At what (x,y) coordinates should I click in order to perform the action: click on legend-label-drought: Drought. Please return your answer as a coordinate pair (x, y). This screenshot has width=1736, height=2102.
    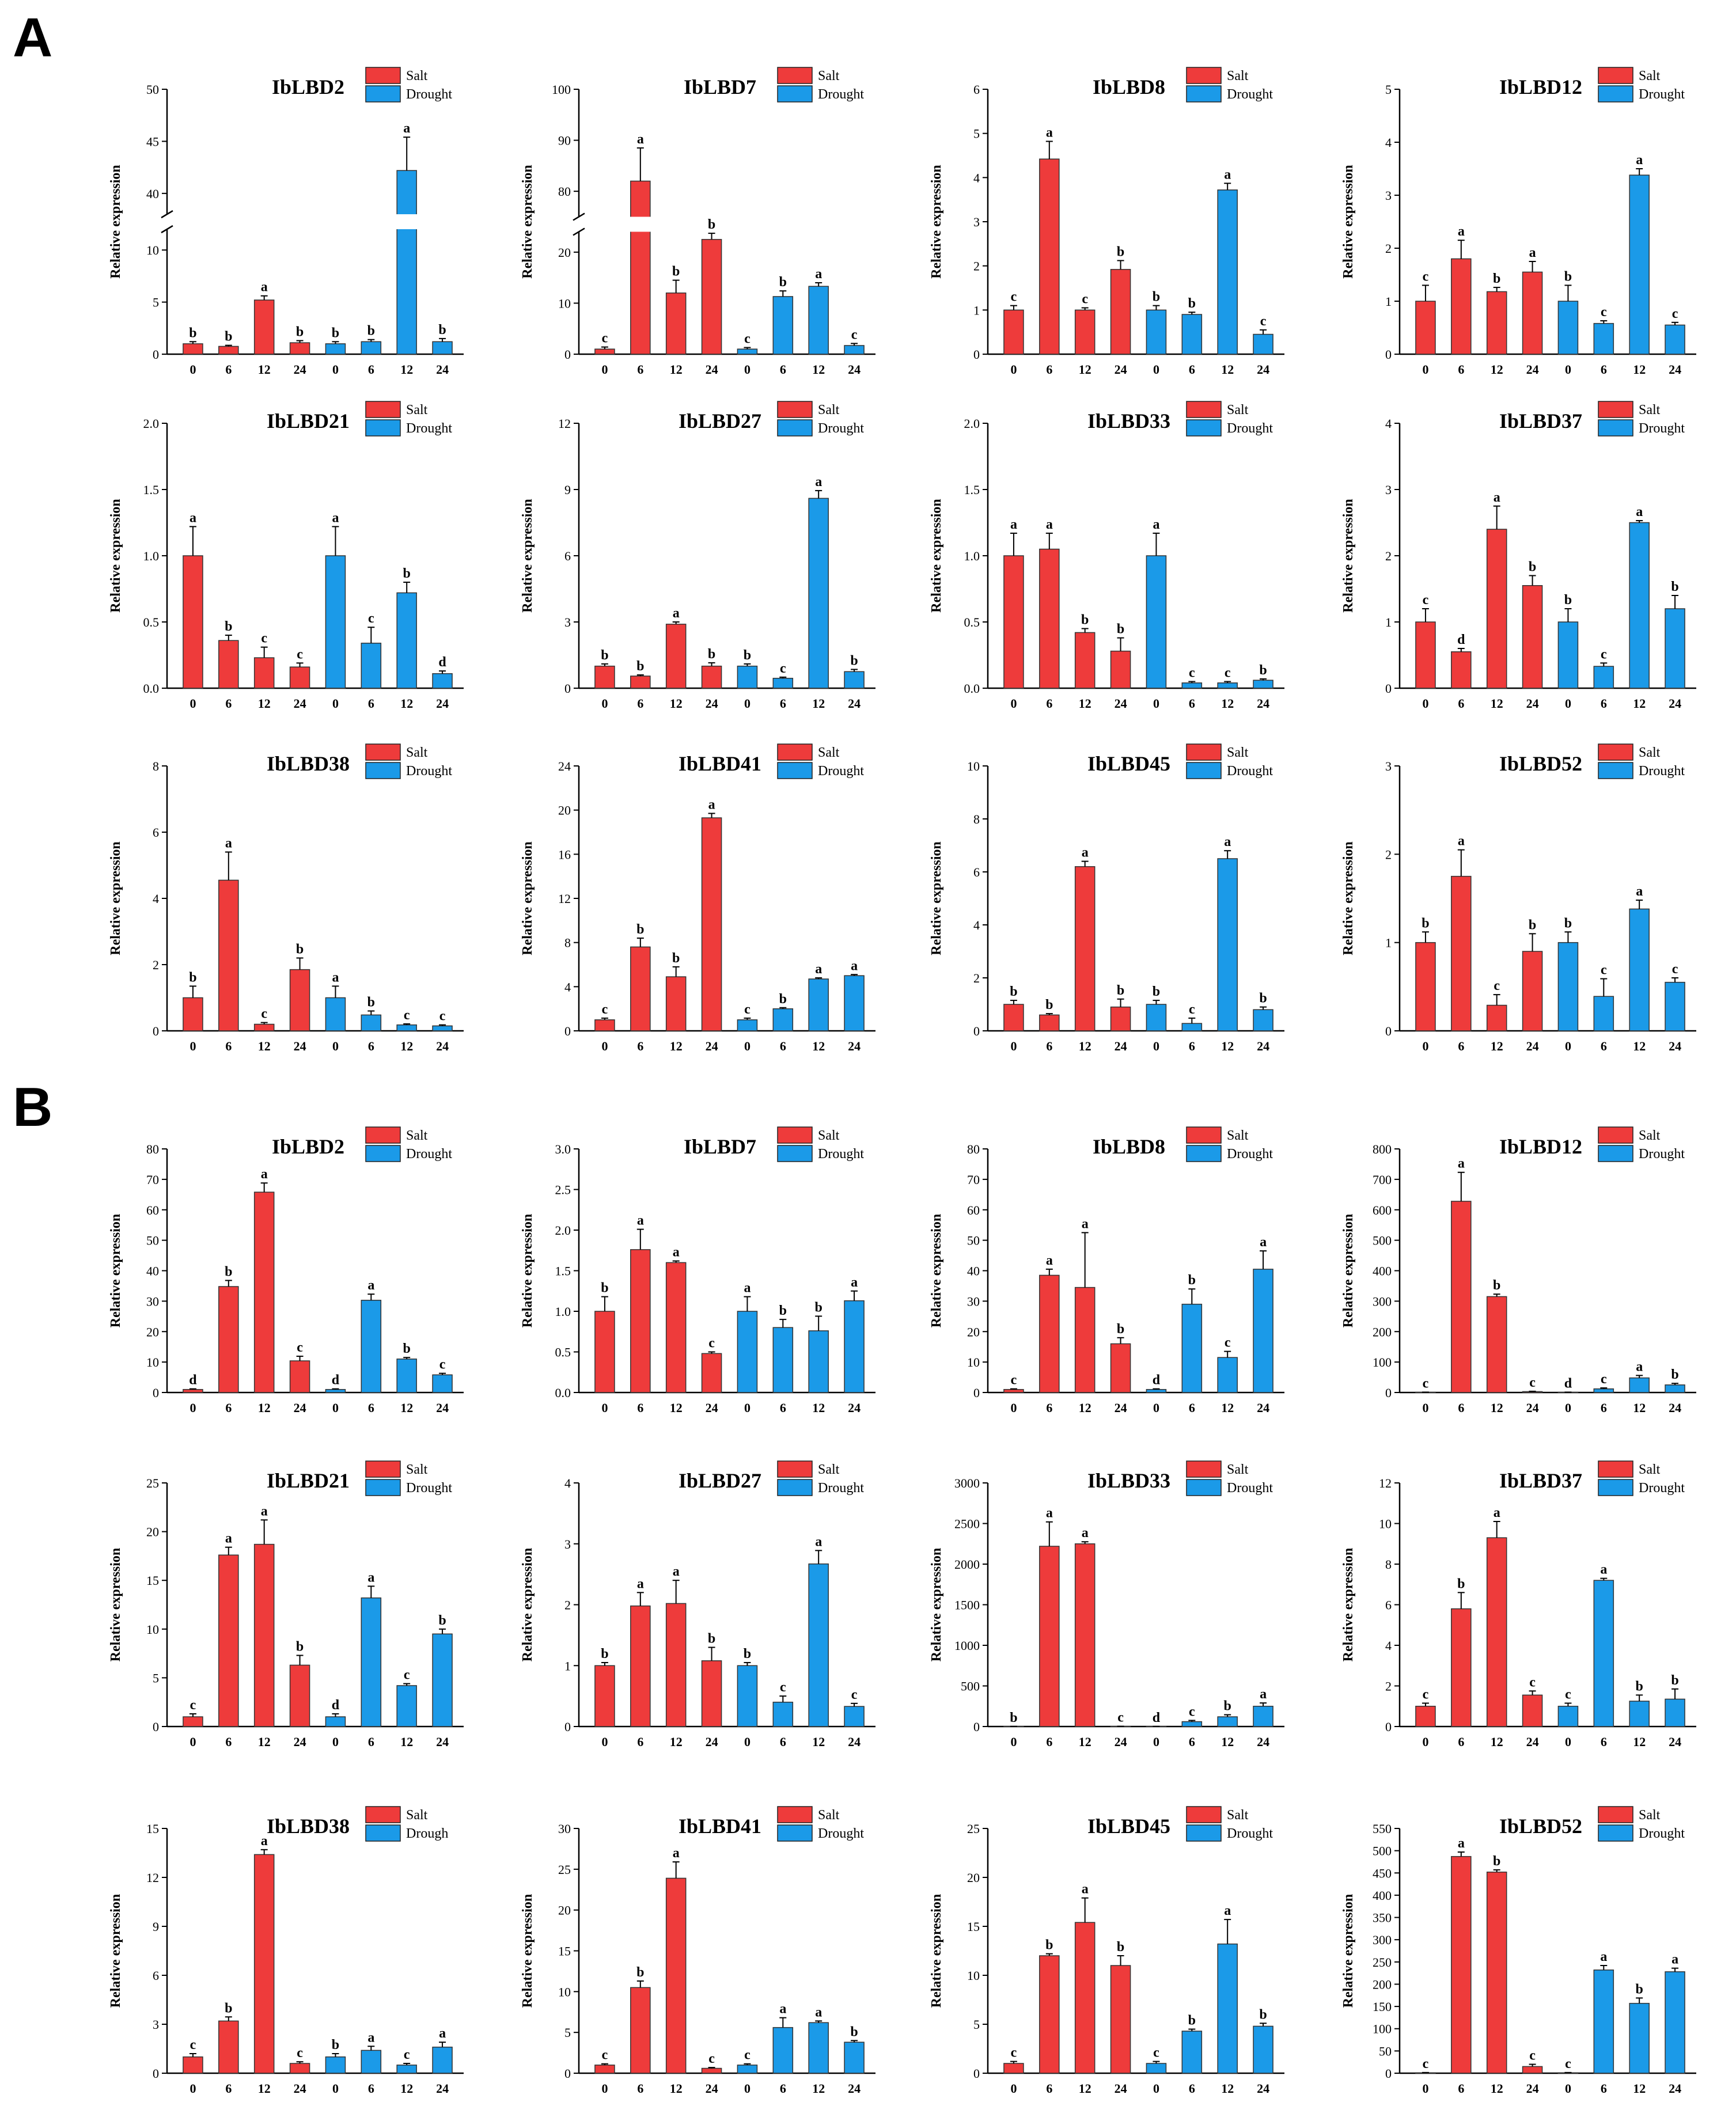
    Looking at the image, I should click on (841, 1834).